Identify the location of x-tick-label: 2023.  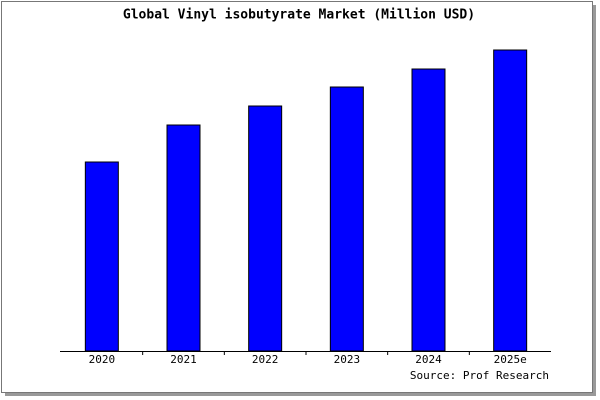
(347, 359).